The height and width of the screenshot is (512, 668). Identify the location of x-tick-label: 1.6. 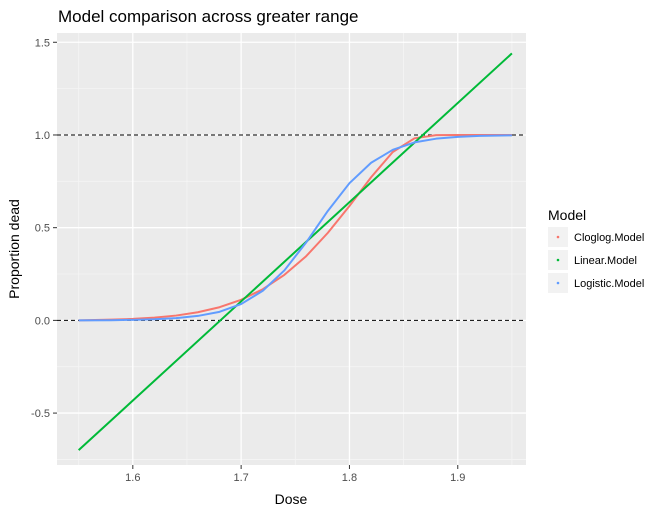
(132, 478).